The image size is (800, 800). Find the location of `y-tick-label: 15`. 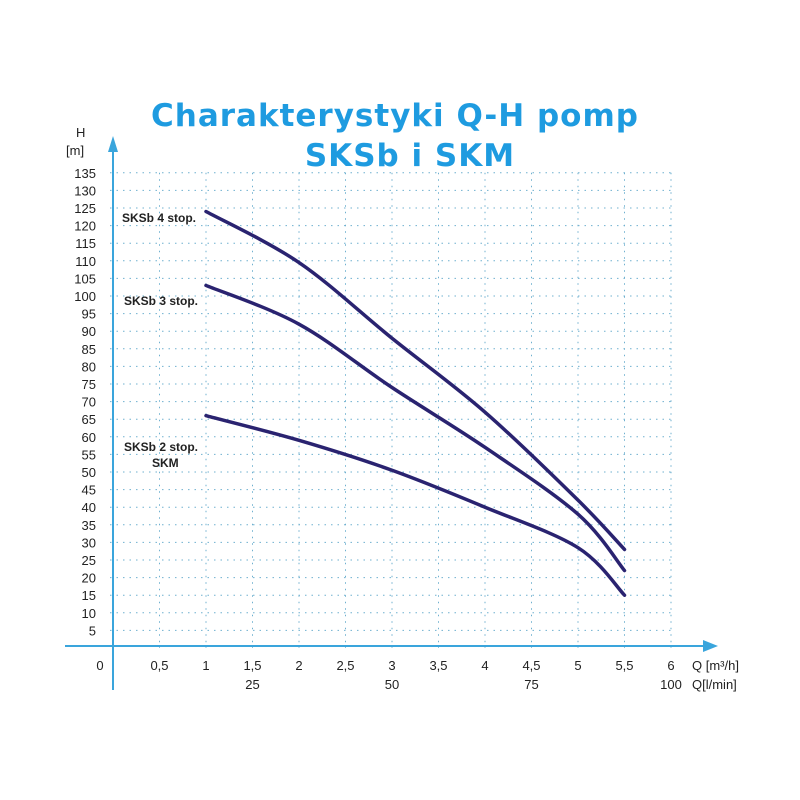

y-tick-label: 15 is located at coordinates (89, 595).